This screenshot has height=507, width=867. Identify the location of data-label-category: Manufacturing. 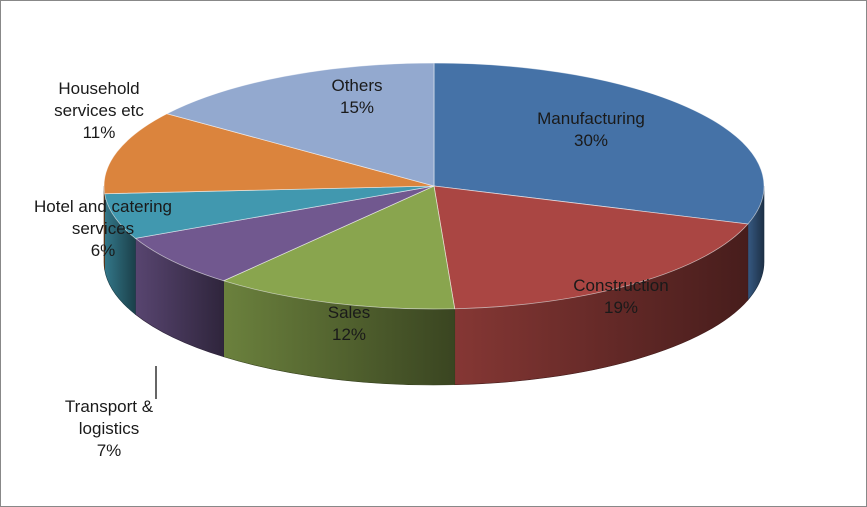
(591, 118).